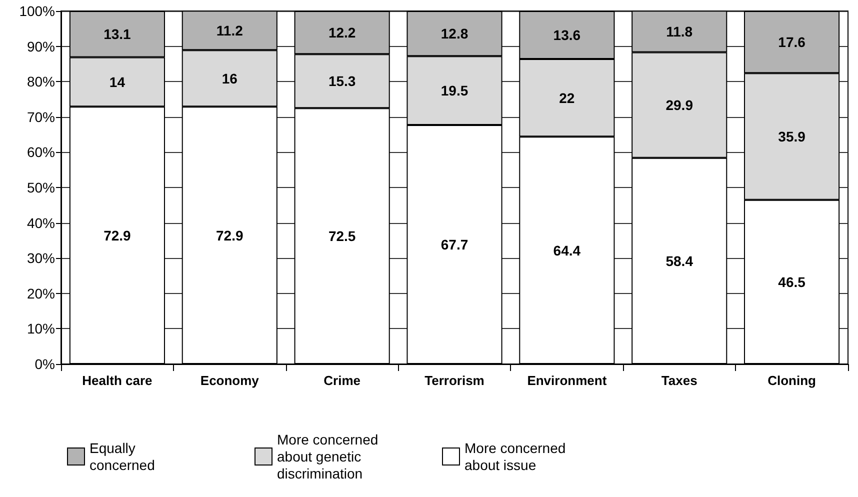 This screenshot has width=858, height=497. What do you see at coordinates (342, 32) in the screenshot?
I see `data-label: 12.2` at bounding box center [342, 32].